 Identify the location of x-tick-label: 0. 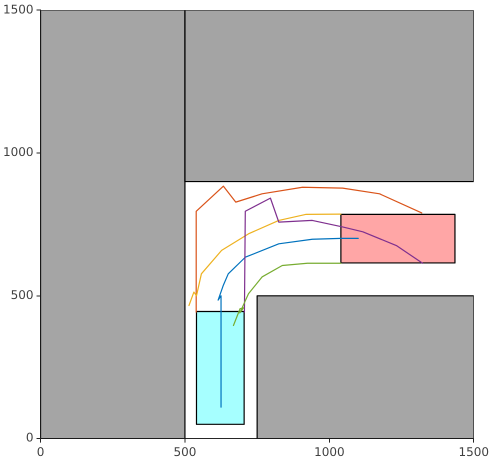
(40, 451).